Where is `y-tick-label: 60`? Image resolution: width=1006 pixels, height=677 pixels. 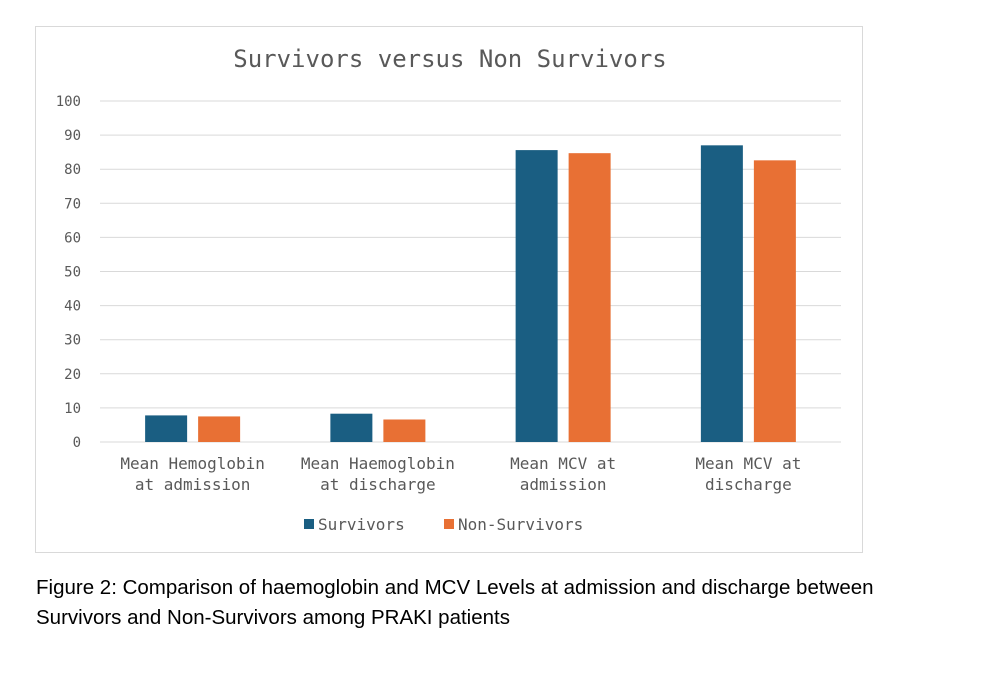
y-tick-label: 60 is located at coordinates (72, 238).